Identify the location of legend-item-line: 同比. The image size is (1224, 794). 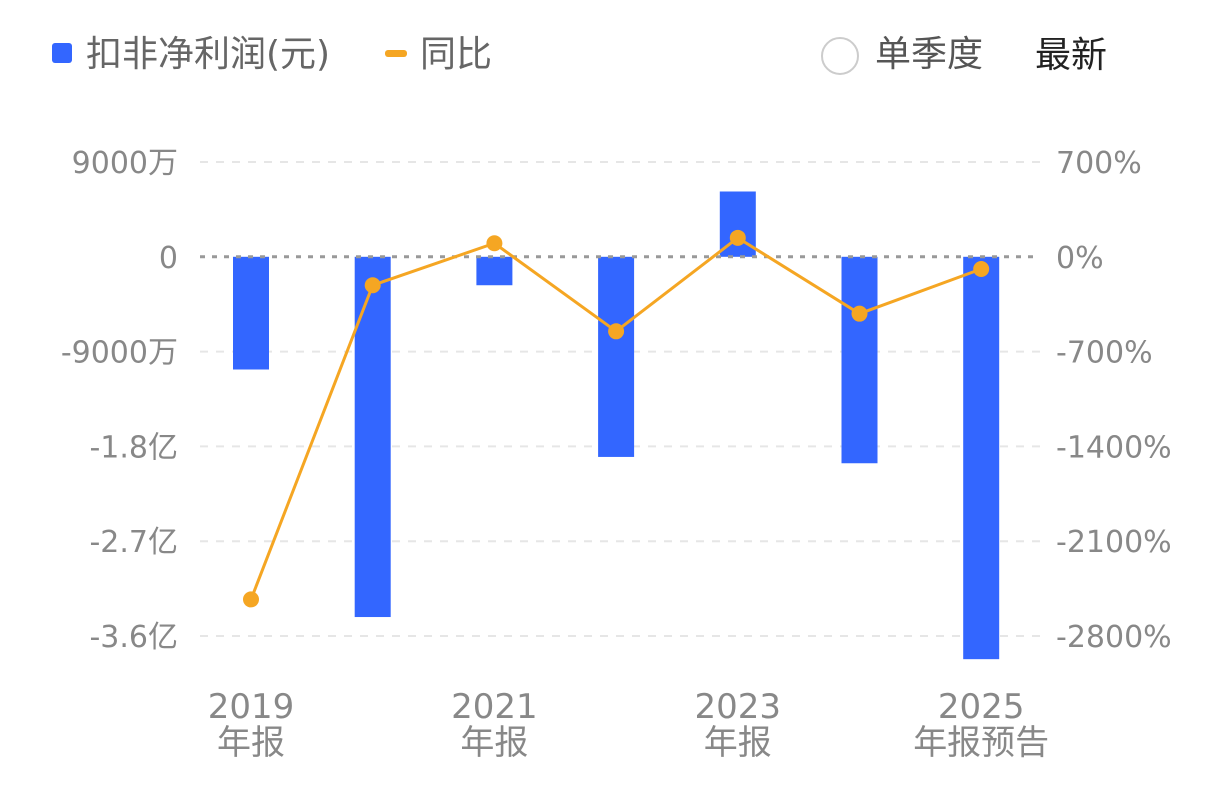
(438, 54).